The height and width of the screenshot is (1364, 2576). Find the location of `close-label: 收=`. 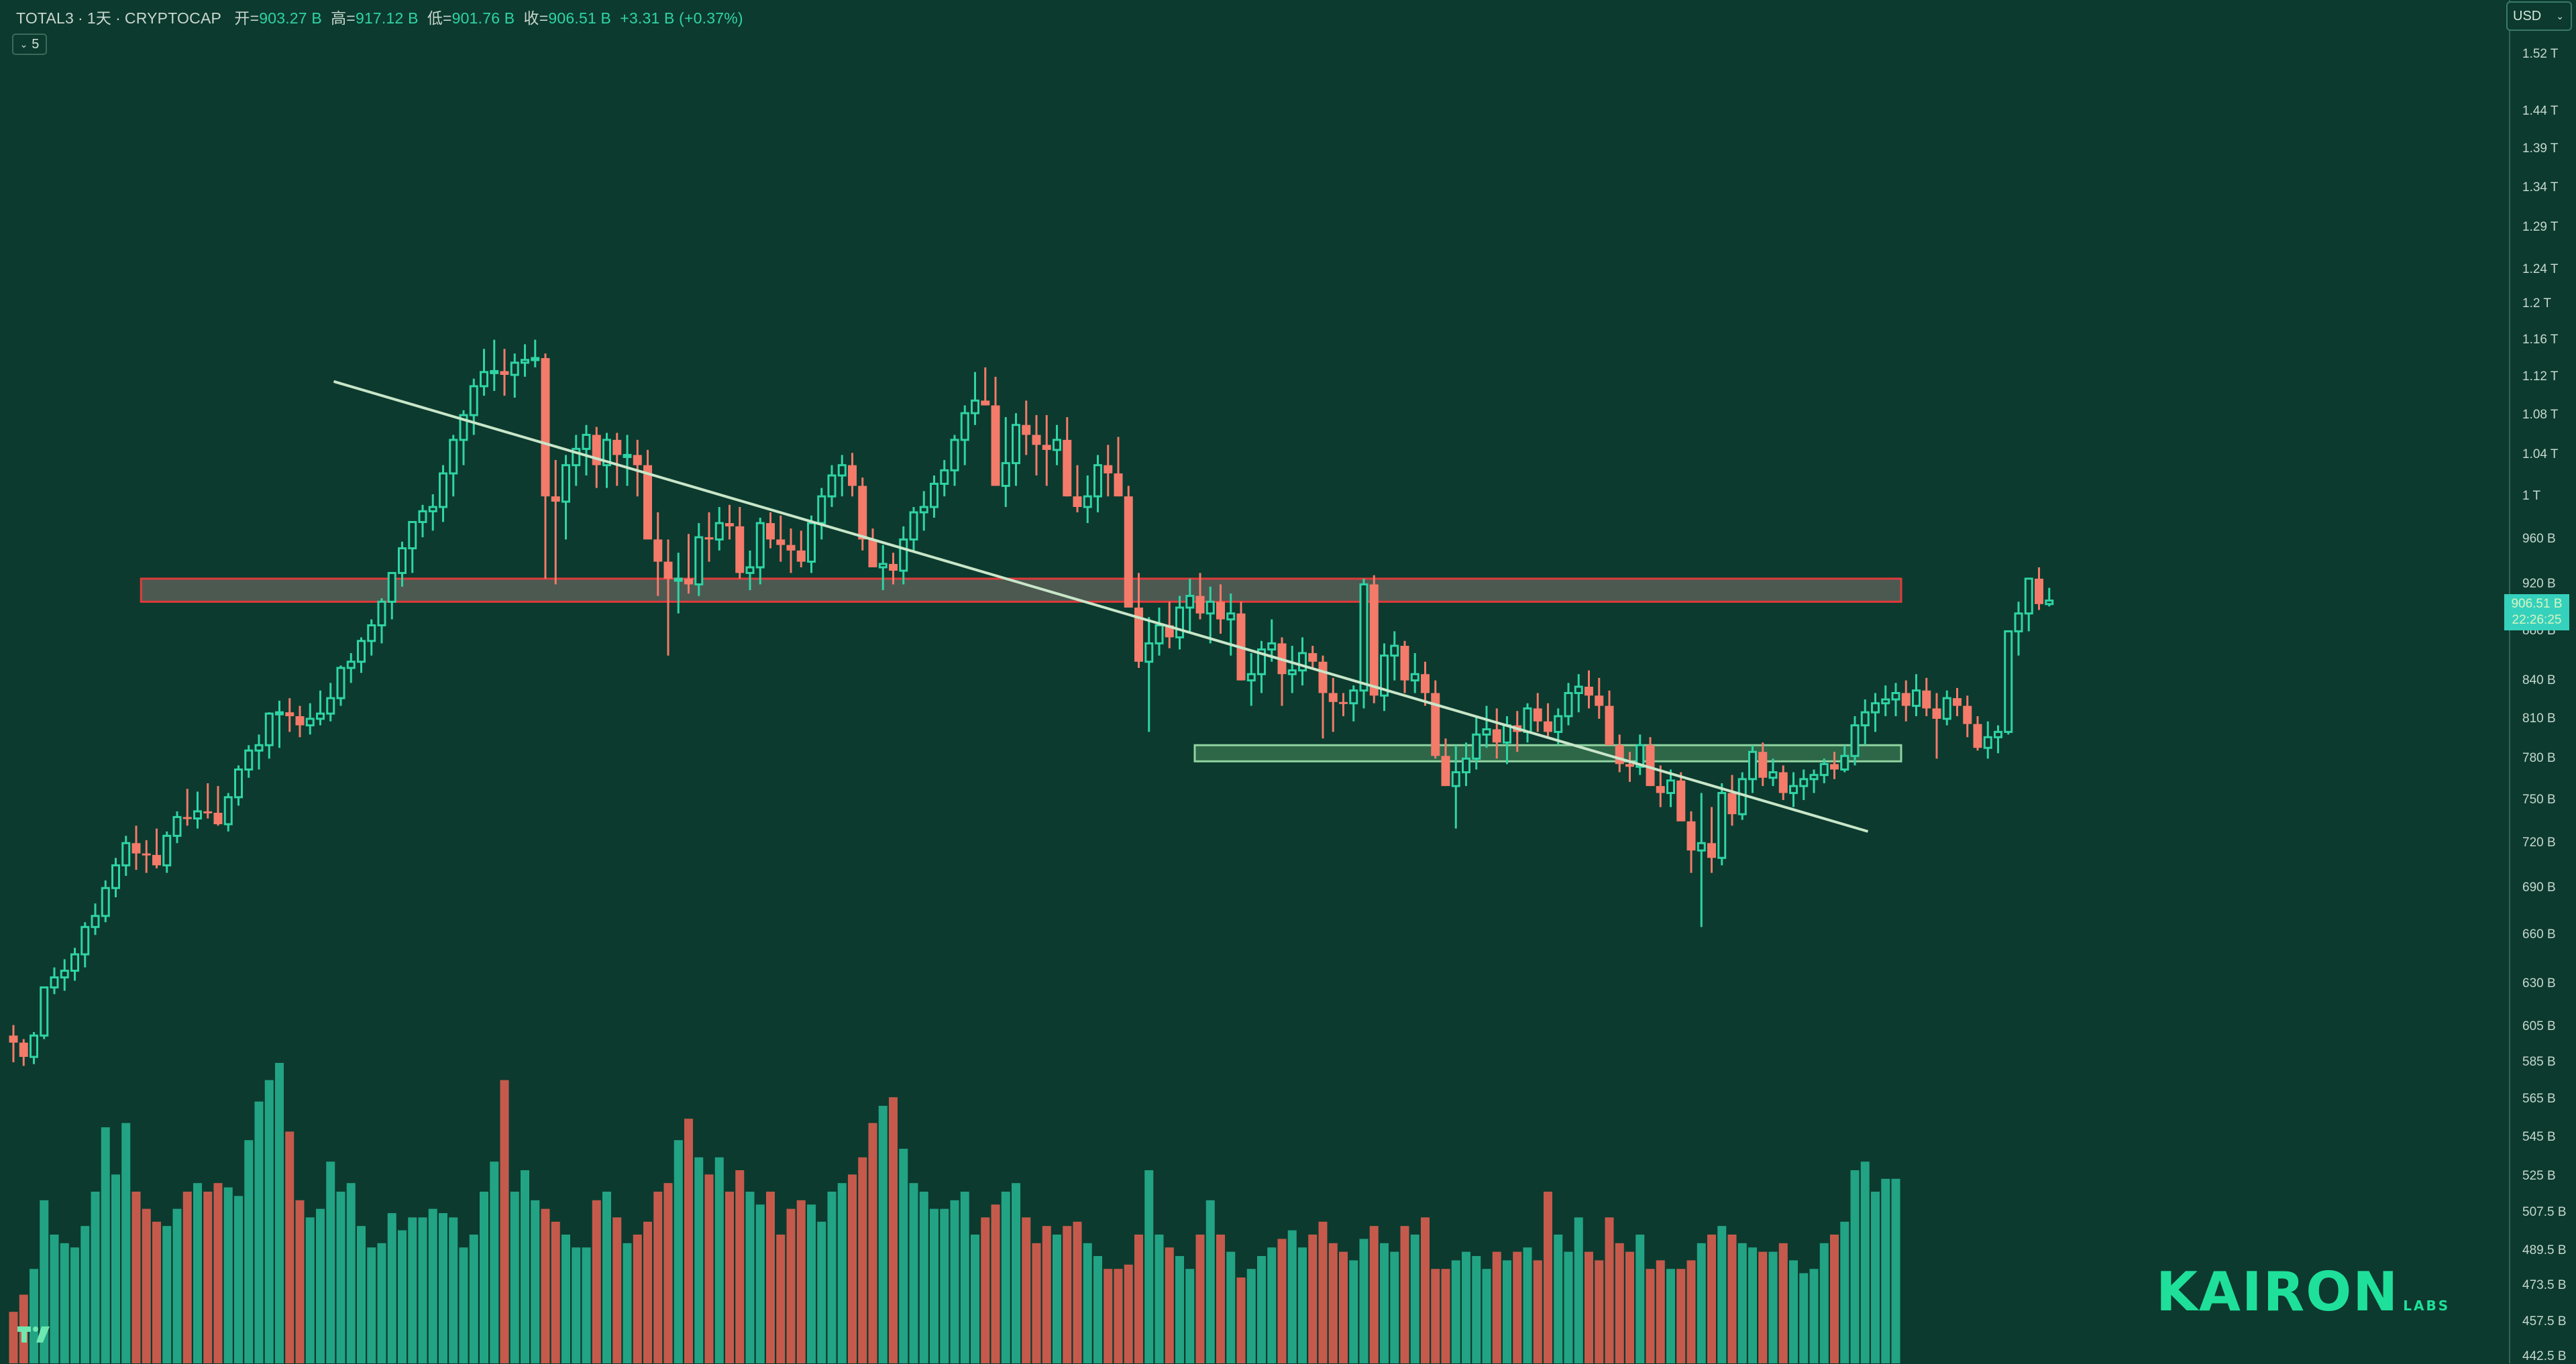

close-label: 收= is located at coordinates (536, 18).